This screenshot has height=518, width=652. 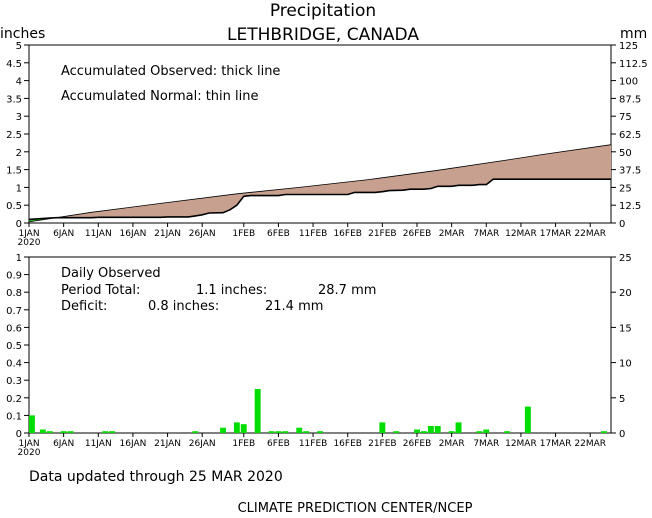 What do you see at coordinates (156, 477) in the screenshot?
I see `data-updated-note: Data updated through 25 MAR 2020` at bounding box center [156, 477].